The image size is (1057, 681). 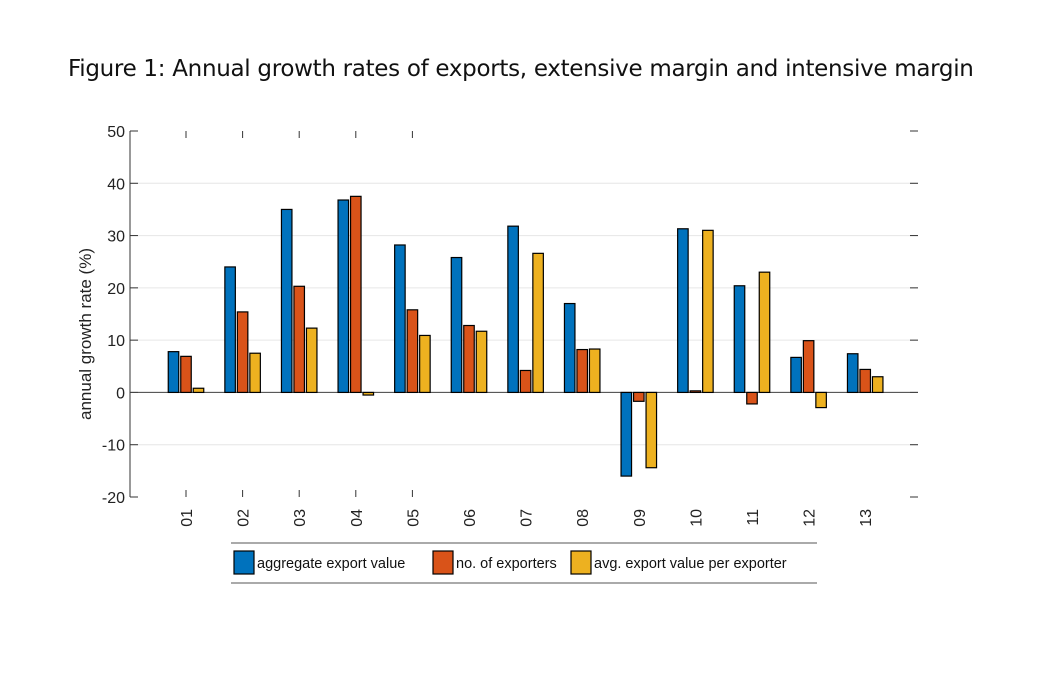 What do you see at coordinates (640, 518) in the screenshot?
I see `x-tick-label: 09` at bounding box center [640, 518].